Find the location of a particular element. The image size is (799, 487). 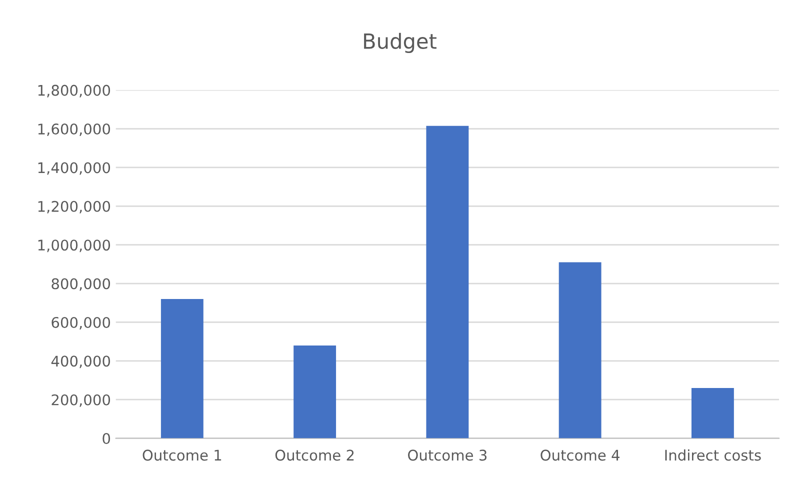

y-tick-label: 1,400,000 is located at coordinates (74, 168).